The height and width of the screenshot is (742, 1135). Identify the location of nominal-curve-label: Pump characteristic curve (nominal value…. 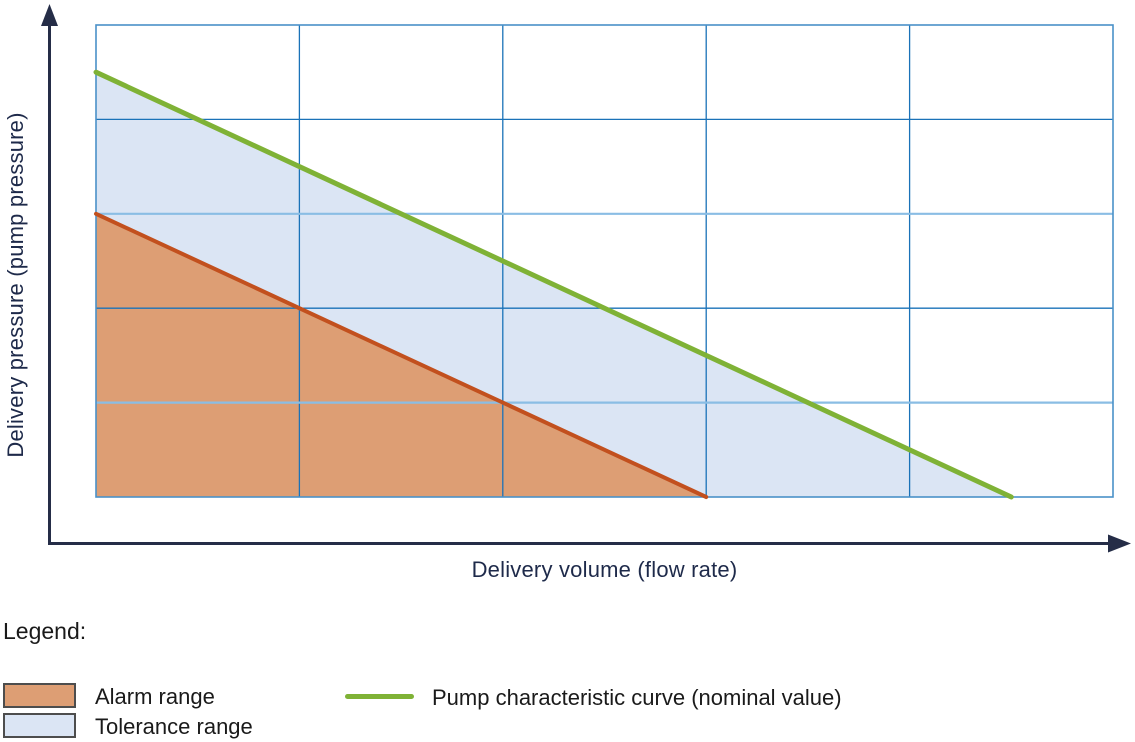
(637, 697).